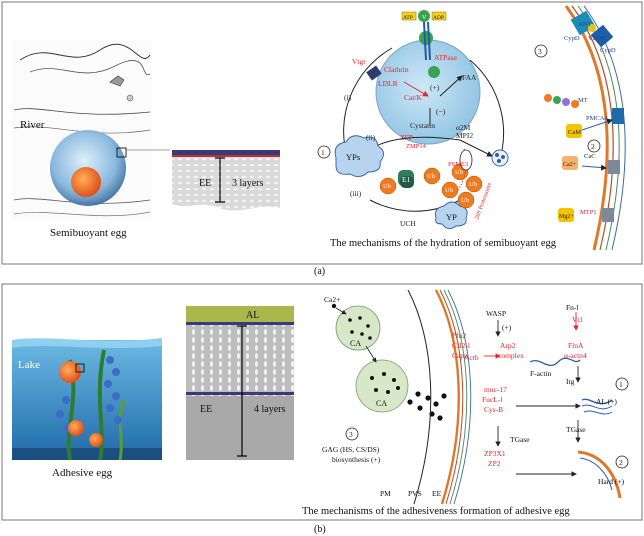 The height and width of the screenshot is (536, 644). I want to click on label-cysb: Cys-B, so click(493, 409).